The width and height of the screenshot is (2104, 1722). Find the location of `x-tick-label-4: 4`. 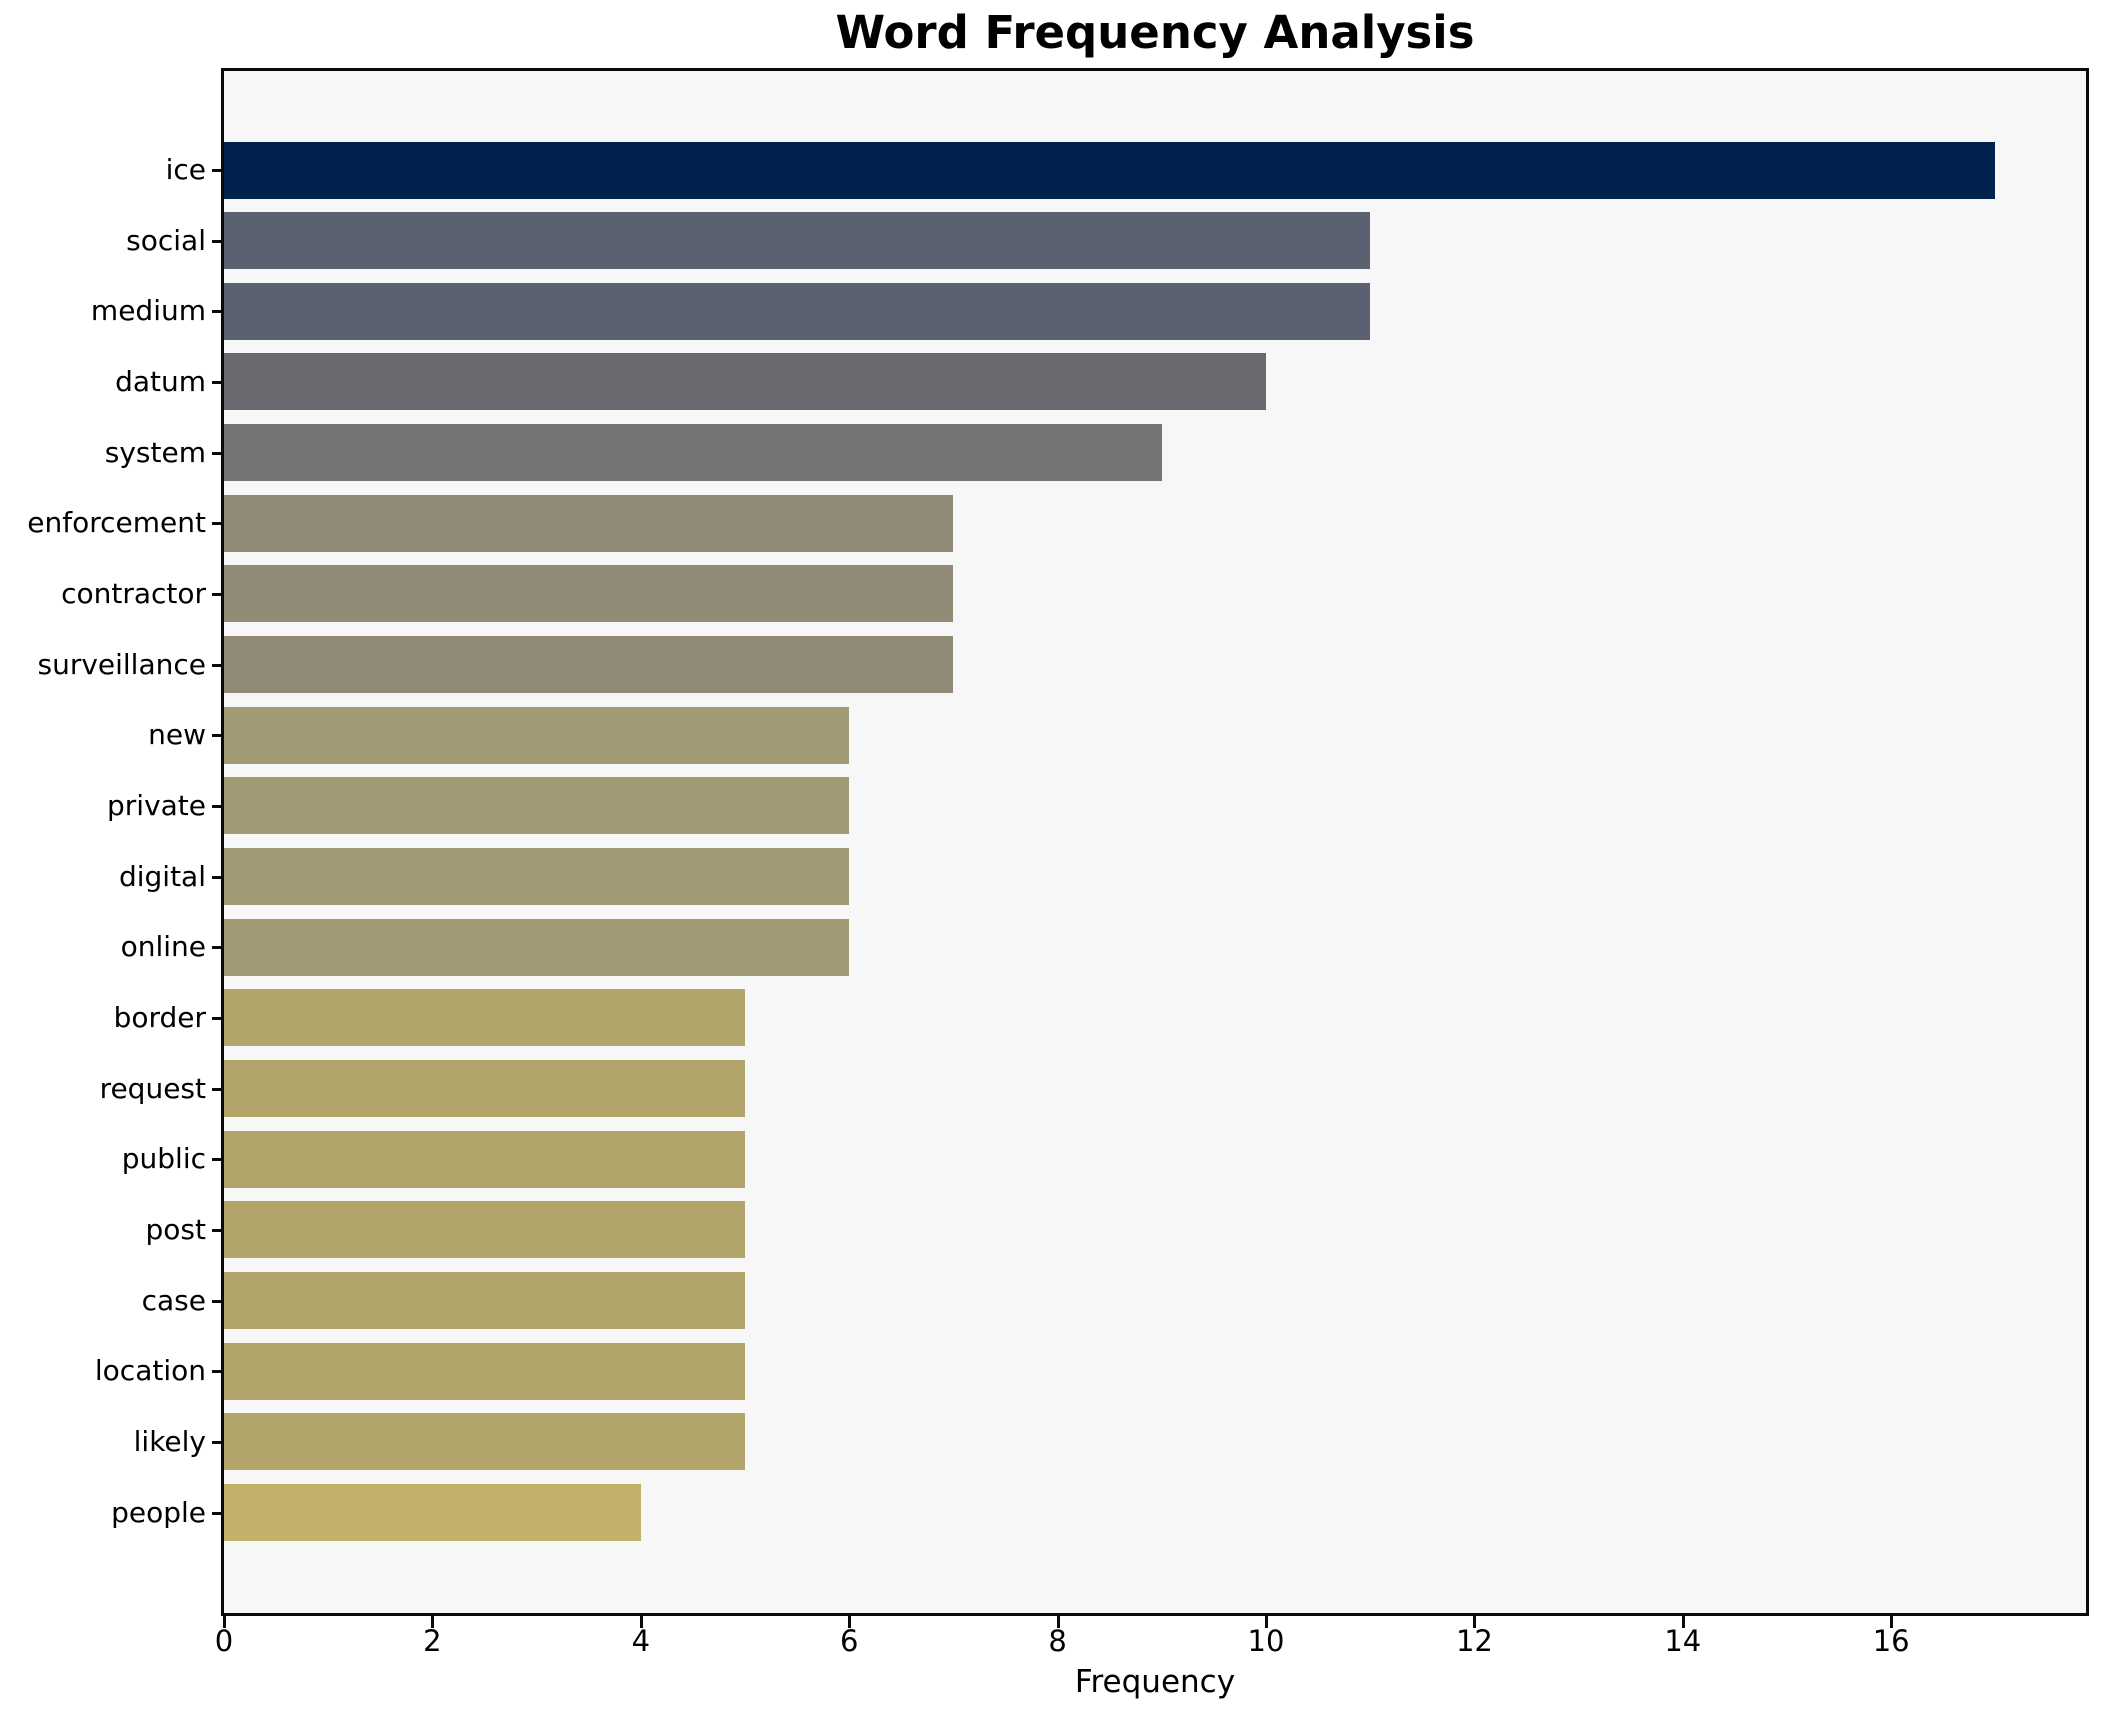

x-tick-label-4: 4 is located at coordinates (641, 1641).